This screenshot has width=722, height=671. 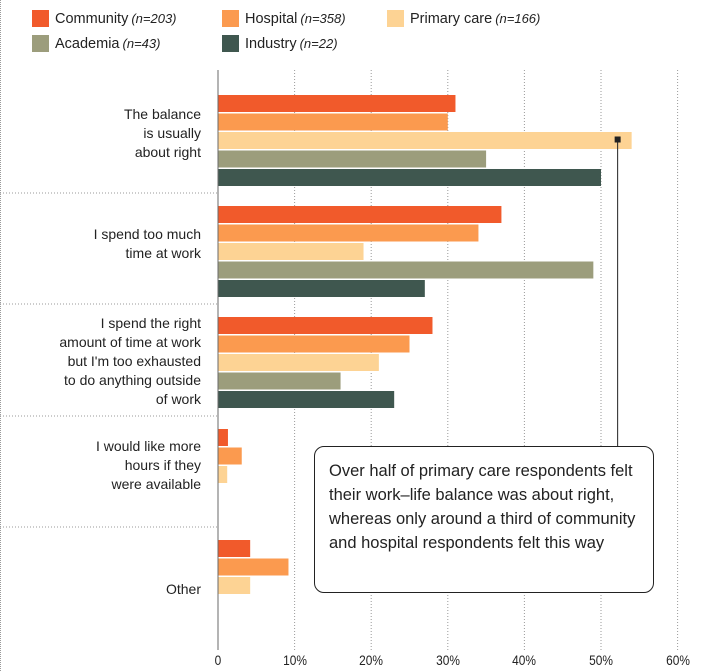 I want to click on annotation-marker, so click(x=617, y=139).